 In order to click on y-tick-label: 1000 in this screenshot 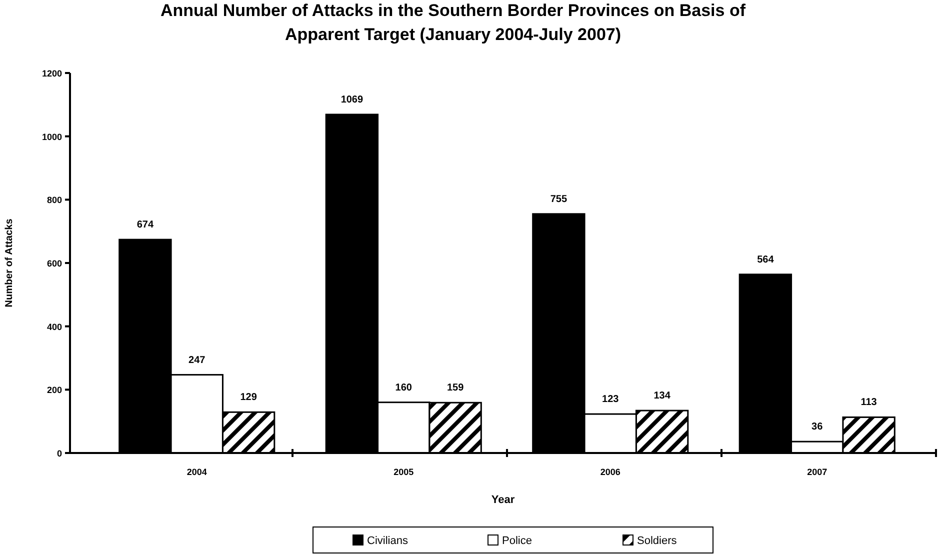, I will do `click(52, 137)`.